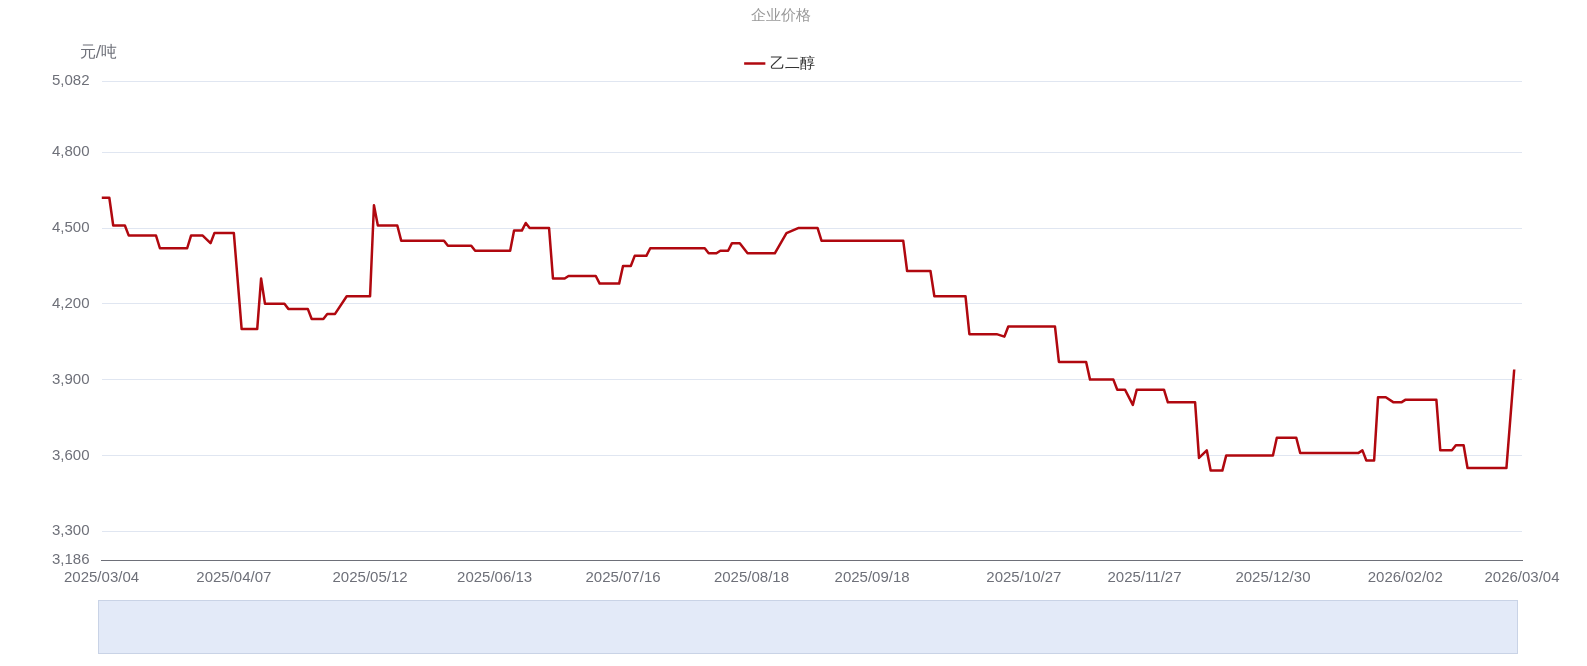  I want to click on x-tick-label: 2025/04/07, so click(234, 577).